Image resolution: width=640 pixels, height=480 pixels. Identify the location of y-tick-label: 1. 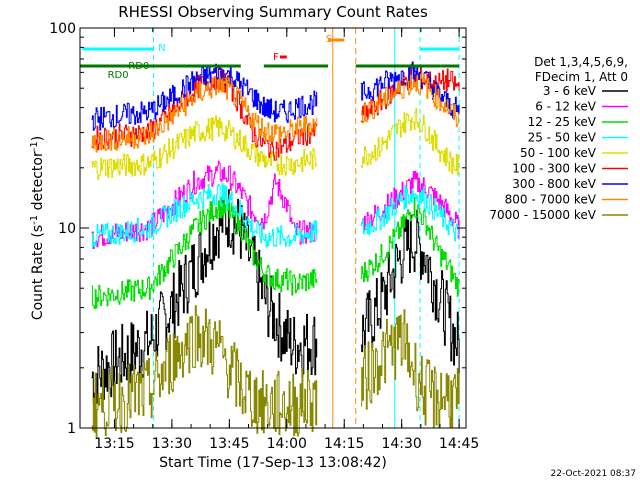
(71, 429).